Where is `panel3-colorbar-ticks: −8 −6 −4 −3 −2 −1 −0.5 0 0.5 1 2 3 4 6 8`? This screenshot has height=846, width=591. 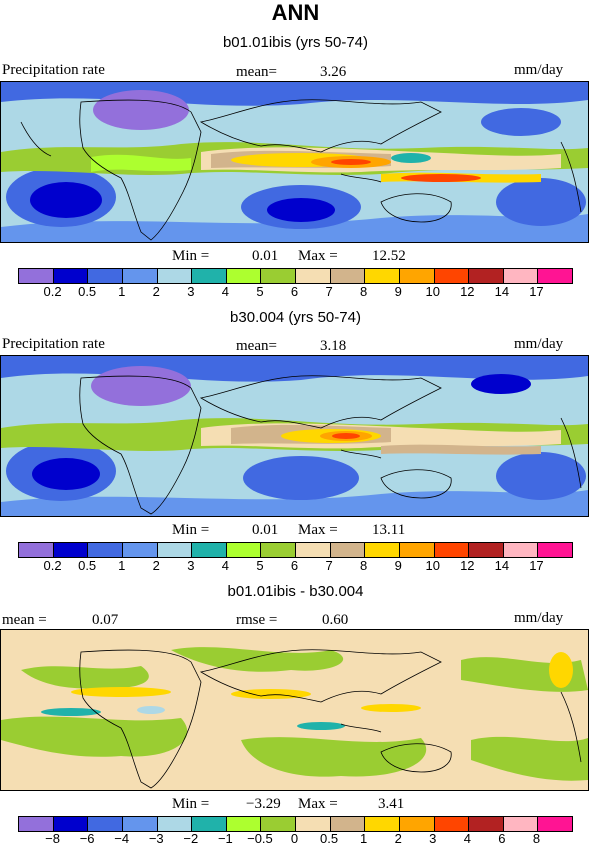
panel3-colorbar-ticks: −8 −6 −4 −3 −2 −1 −0.5 0 0.5 1 2 3 4 6 8 is located at coordinates (294, 838).